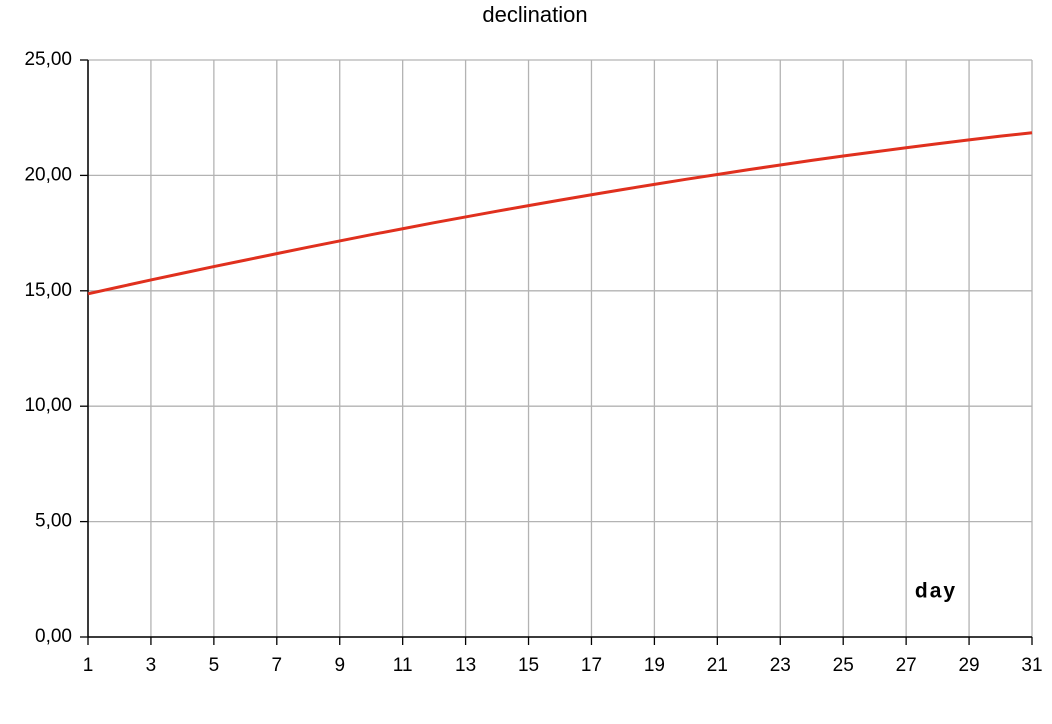 The image size is (1052, 724). Describe the element at coordinates (936, 591) in the screenshot. I see `x-axis-label: day` at that location.